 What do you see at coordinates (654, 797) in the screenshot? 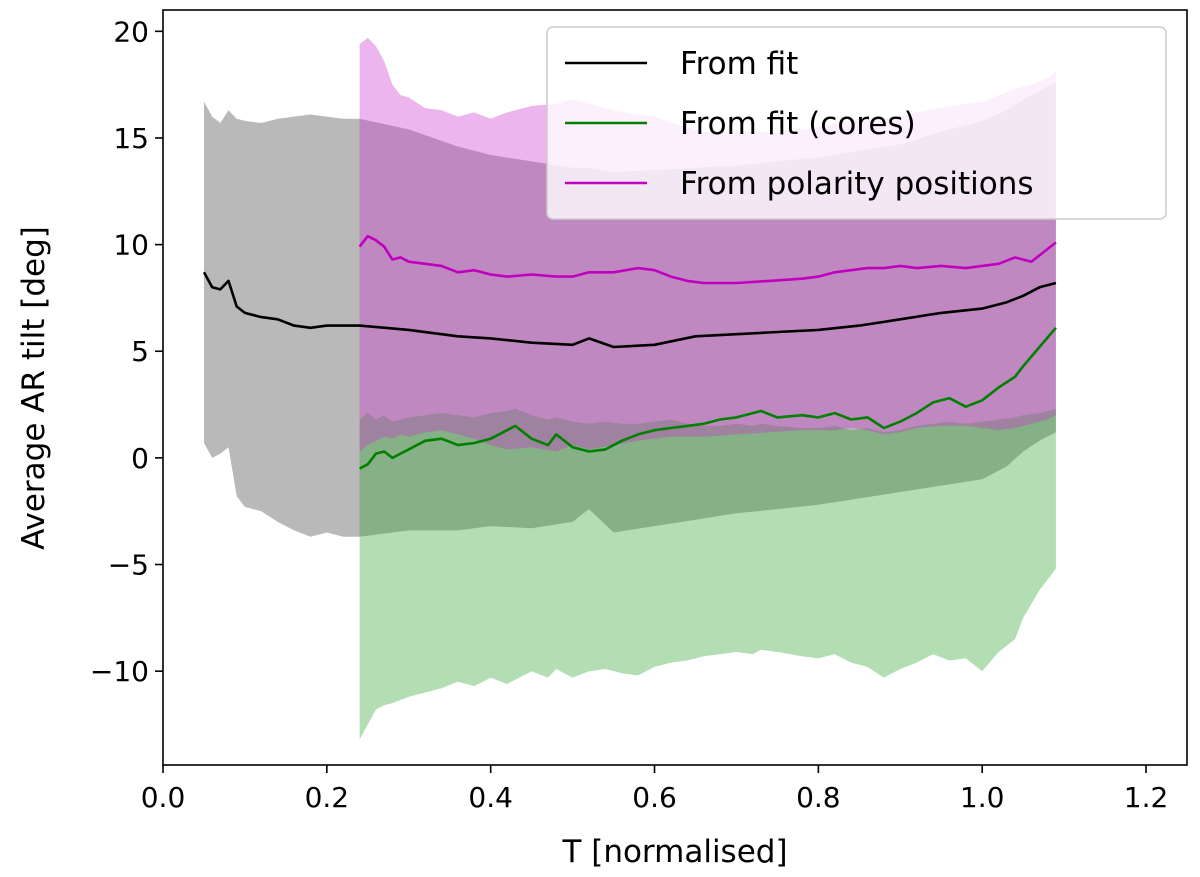
I see `x-tick-label: 0.6` at bounding box center [654, 797].